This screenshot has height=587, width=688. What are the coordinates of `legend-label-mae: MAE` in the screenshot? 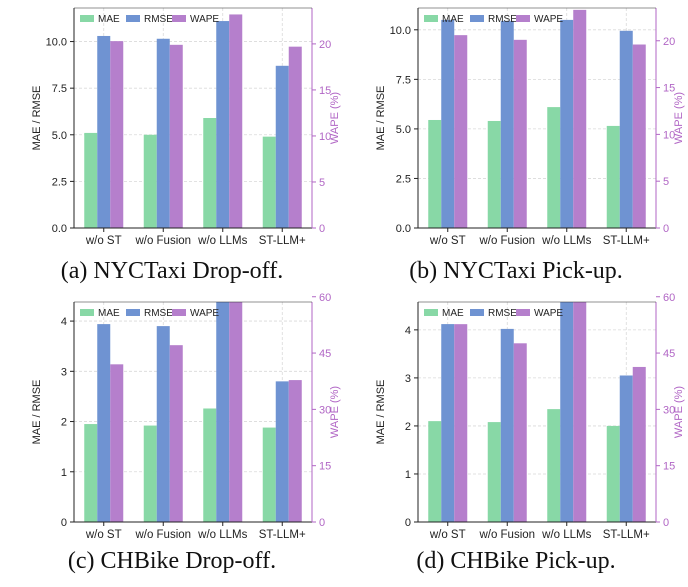 It's located at (453, 19).